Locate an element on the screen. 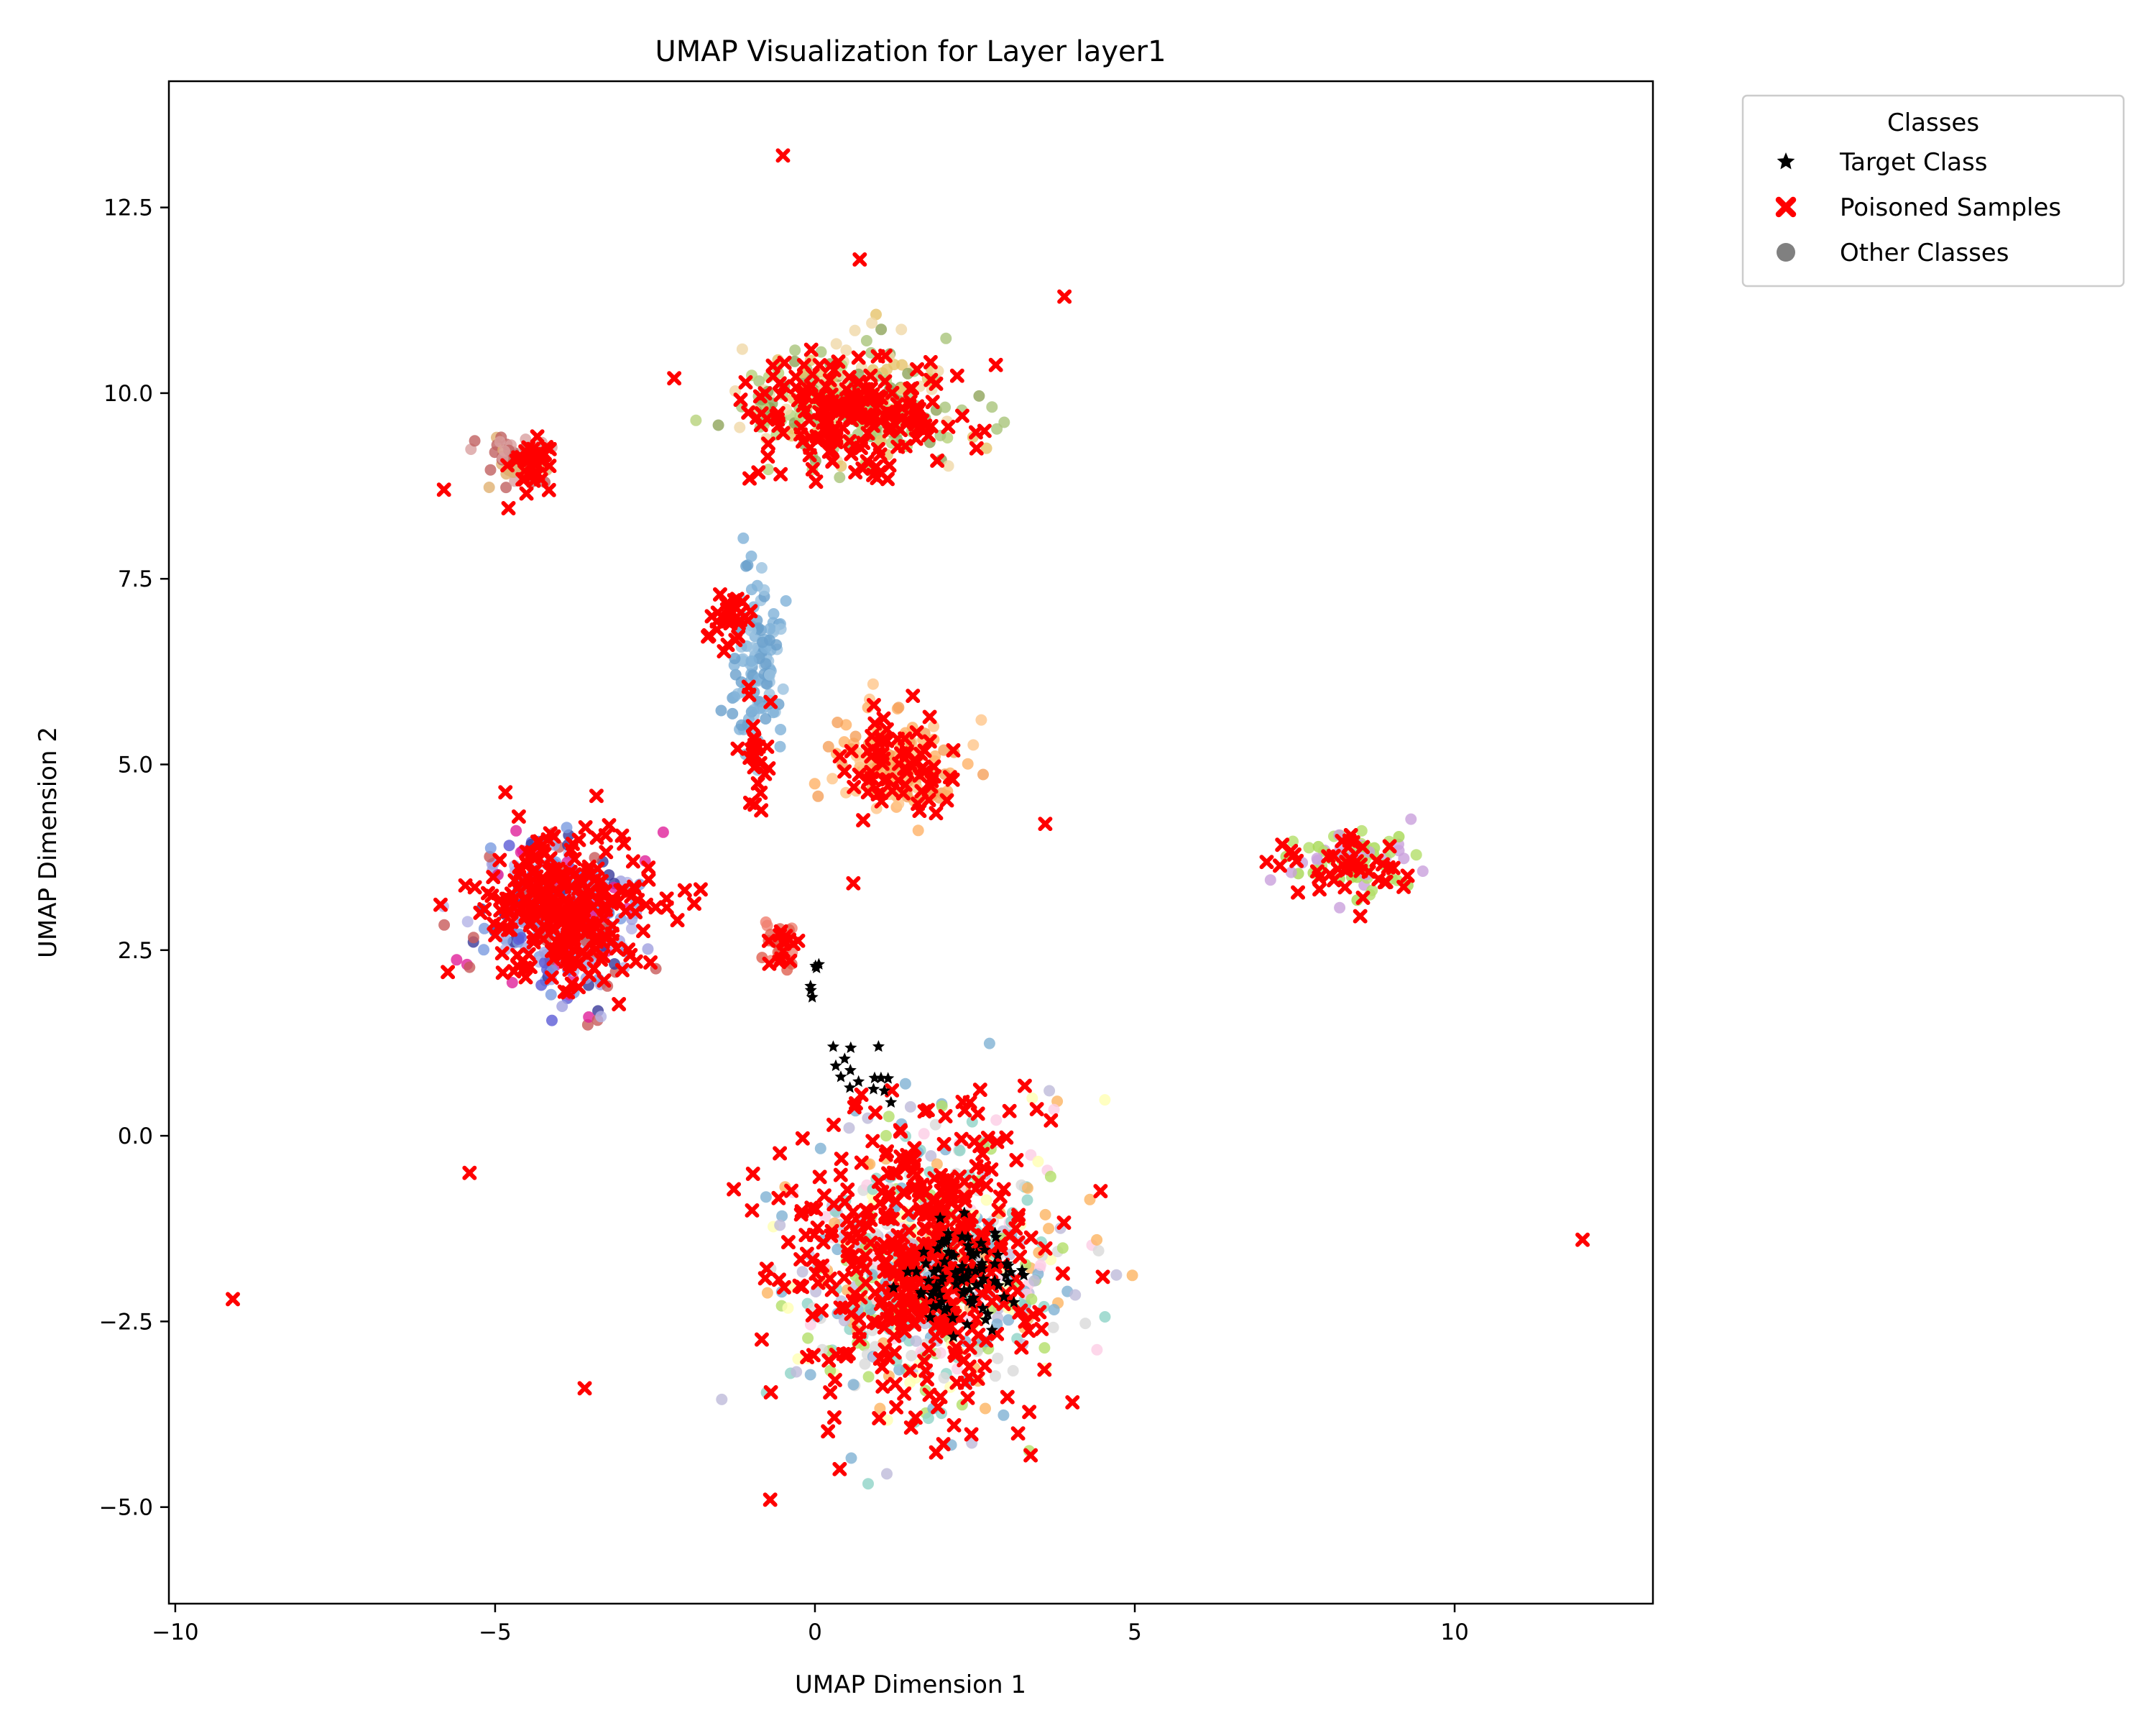 The image size is (2156, 1728). x-tick-label: 10 is located at coordinates (1454, 1632).